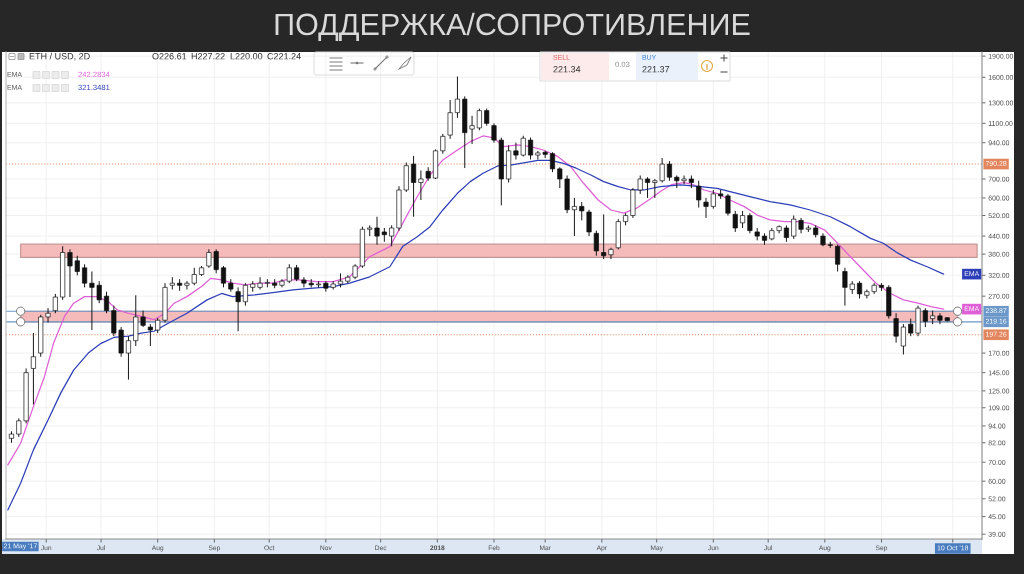  I want to click on annotation: L220.00, so click(246, 56).